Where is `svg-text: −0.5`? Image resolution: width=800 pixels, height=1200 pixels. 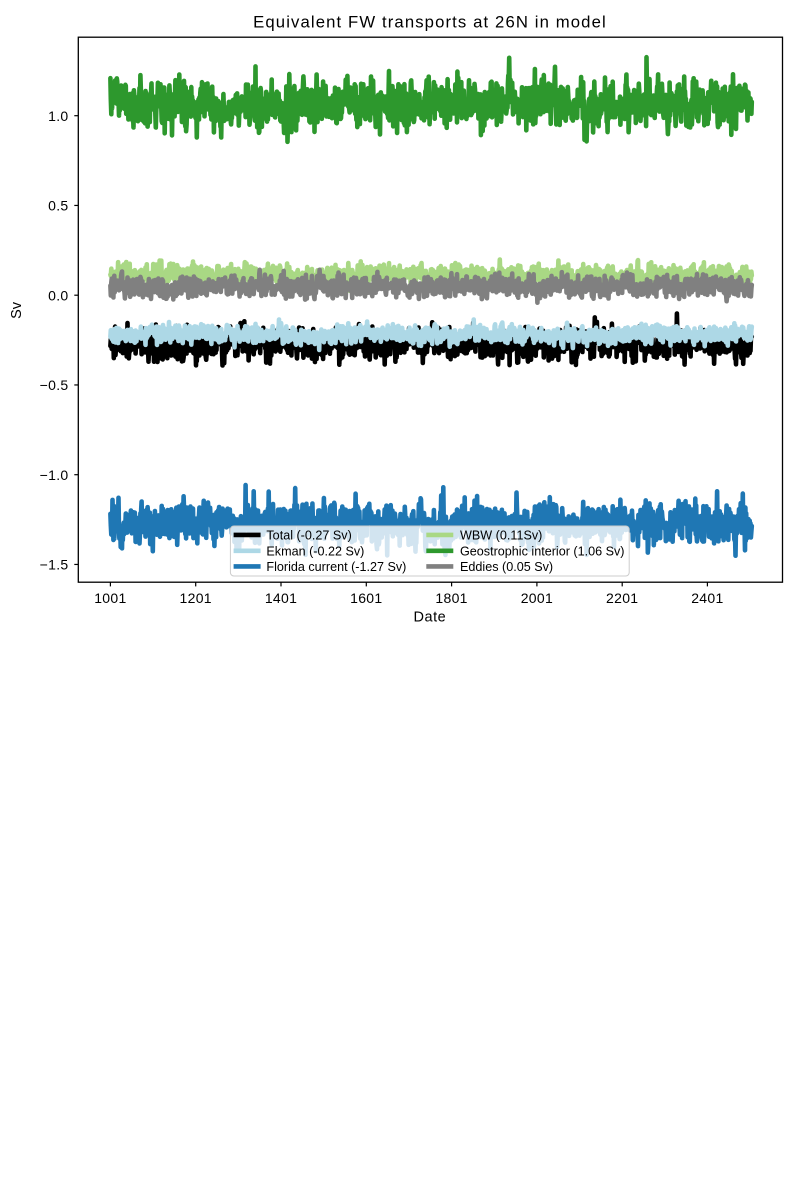 svg-text: −0.5 is located at coordinates (54, 385).